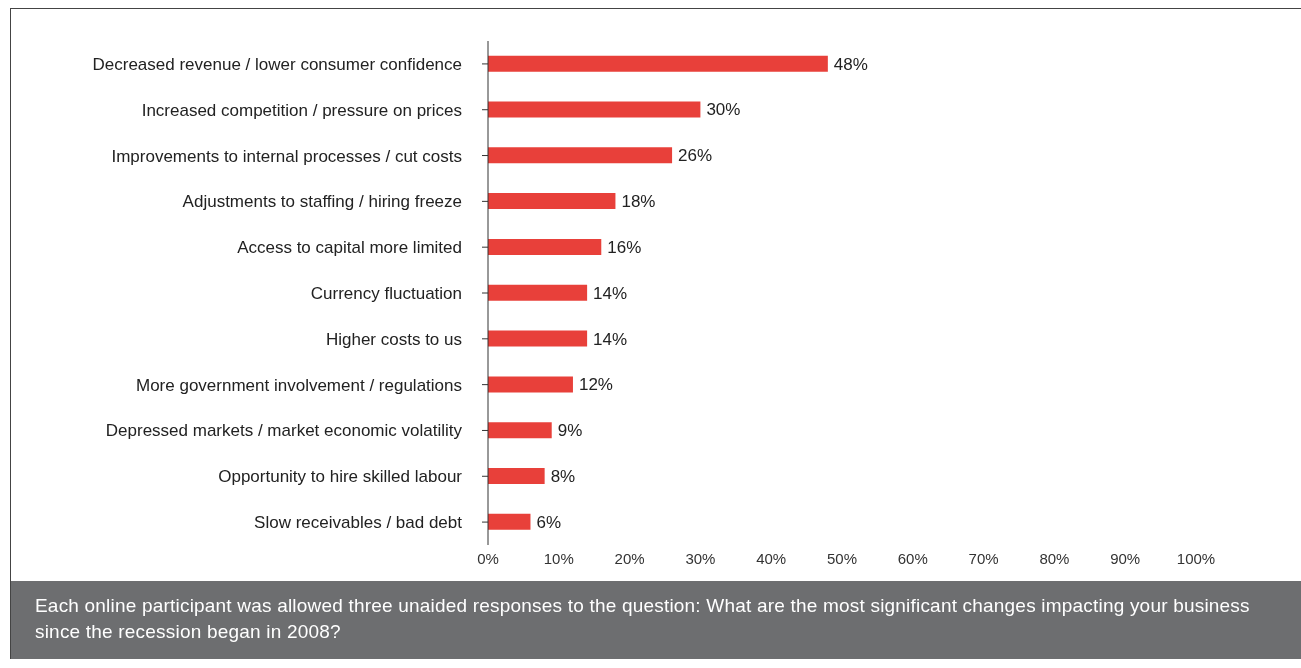 This screenshot has width=1301, height=668. Describe the element at coordinates (349, 248) in the screenshot. I see `y-tick-label: Access to capital more limited` at that location.